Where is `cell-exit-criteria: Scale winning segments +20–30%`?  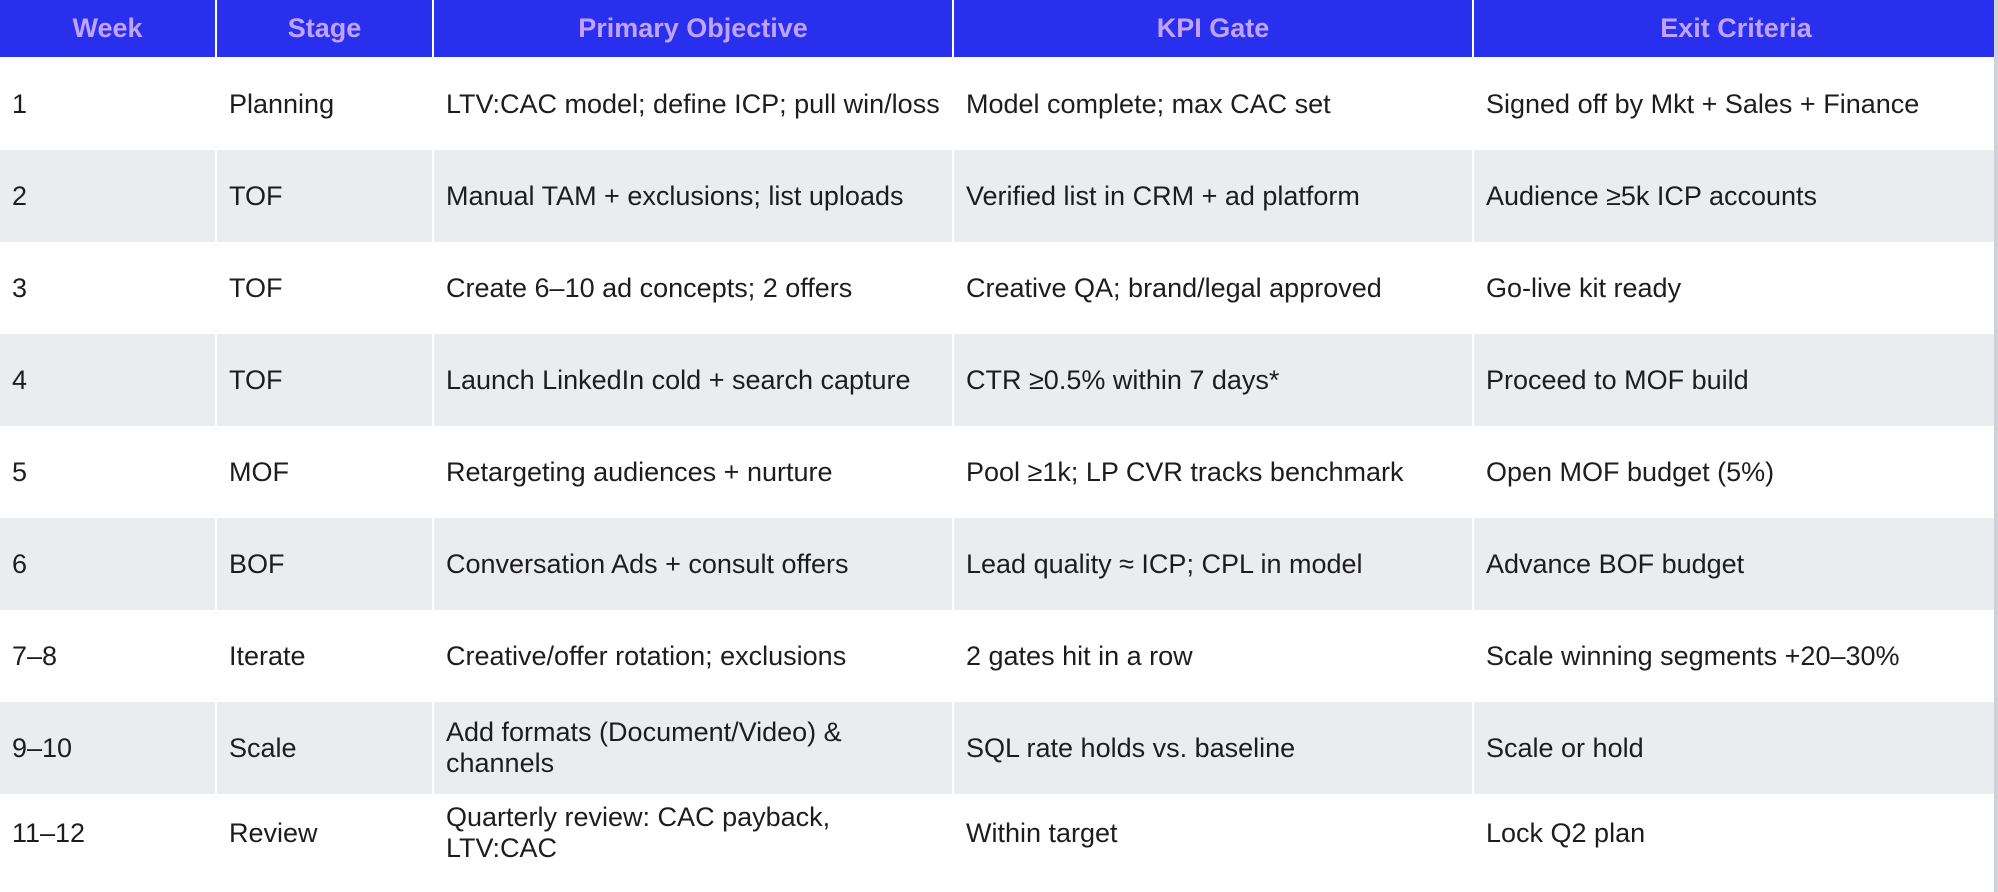
cell-exit-criteria: Scale winning segments +20–30% is located at coordinates (1735, 656).